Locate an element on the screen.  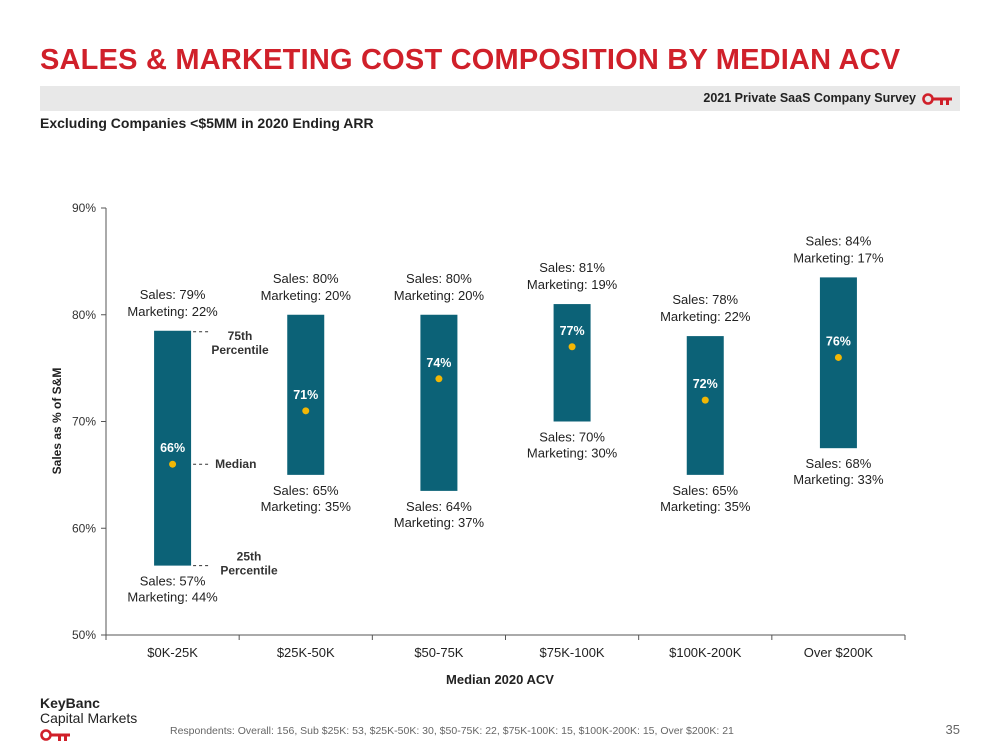
logo-key-icon is located at coordinates (55, 735).